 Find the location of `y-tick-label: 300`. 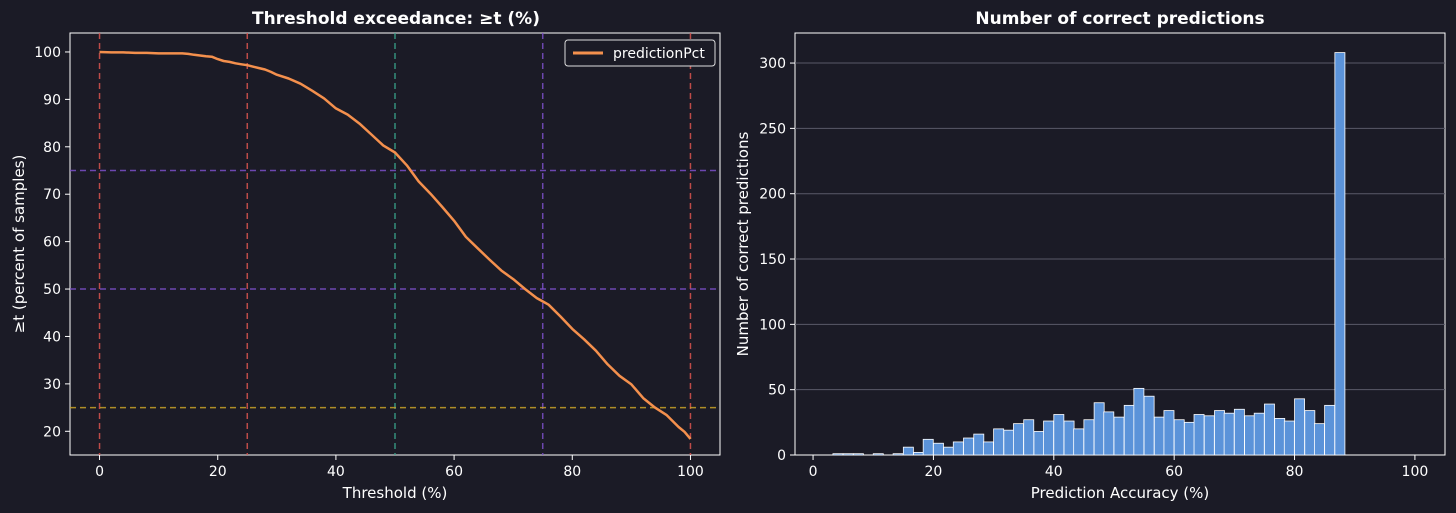

y-tick-label: 300 is located at coordinates (772, 64).